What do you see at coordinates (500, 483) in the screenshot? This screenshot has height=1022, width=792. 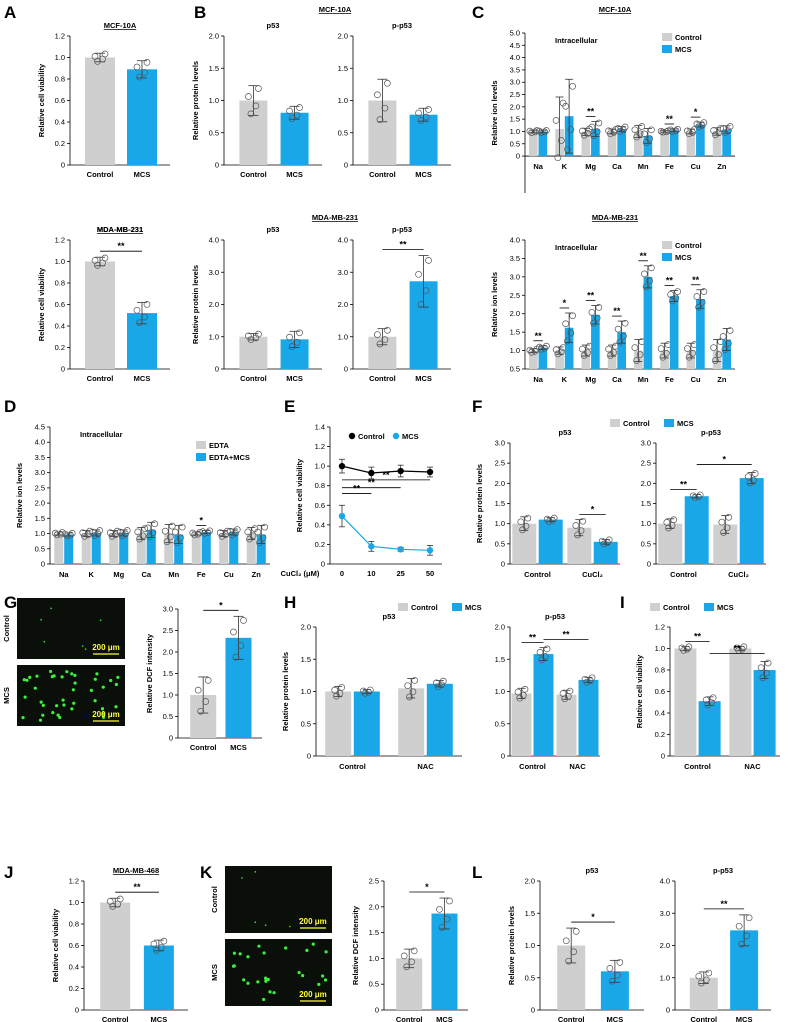 I see `F1-y-tick-label: 2.0` at bounding box center [500, 483].